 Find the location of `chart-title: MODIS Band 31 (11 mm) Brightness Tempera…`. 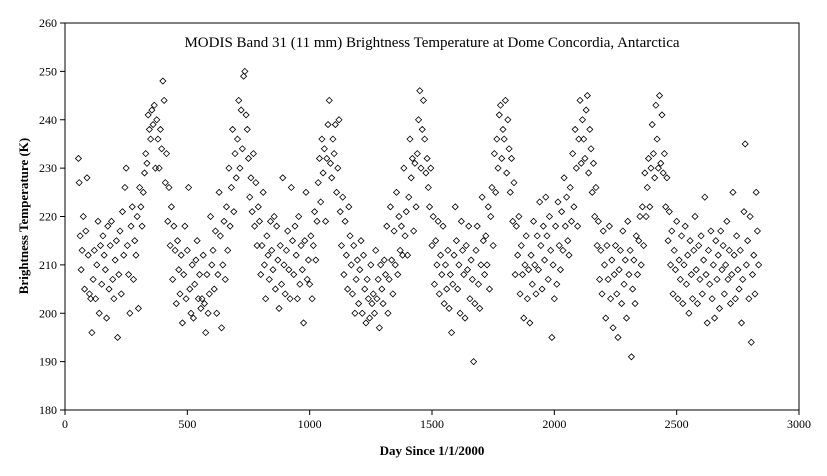

chart-title: MODIS Band 31 (11 mm) Brightness Tempera… is located at coordinates (431, 43).